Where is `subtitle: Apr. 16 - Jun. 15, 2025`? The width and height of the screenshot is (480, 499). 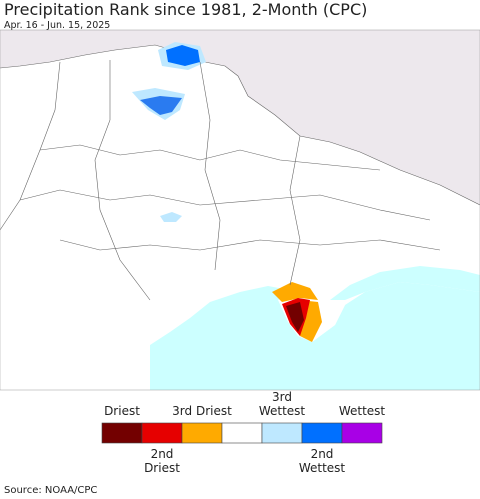 subtitle: Apr. 16 - Jun. 15, 2025 is located at coordinates (57, 25).